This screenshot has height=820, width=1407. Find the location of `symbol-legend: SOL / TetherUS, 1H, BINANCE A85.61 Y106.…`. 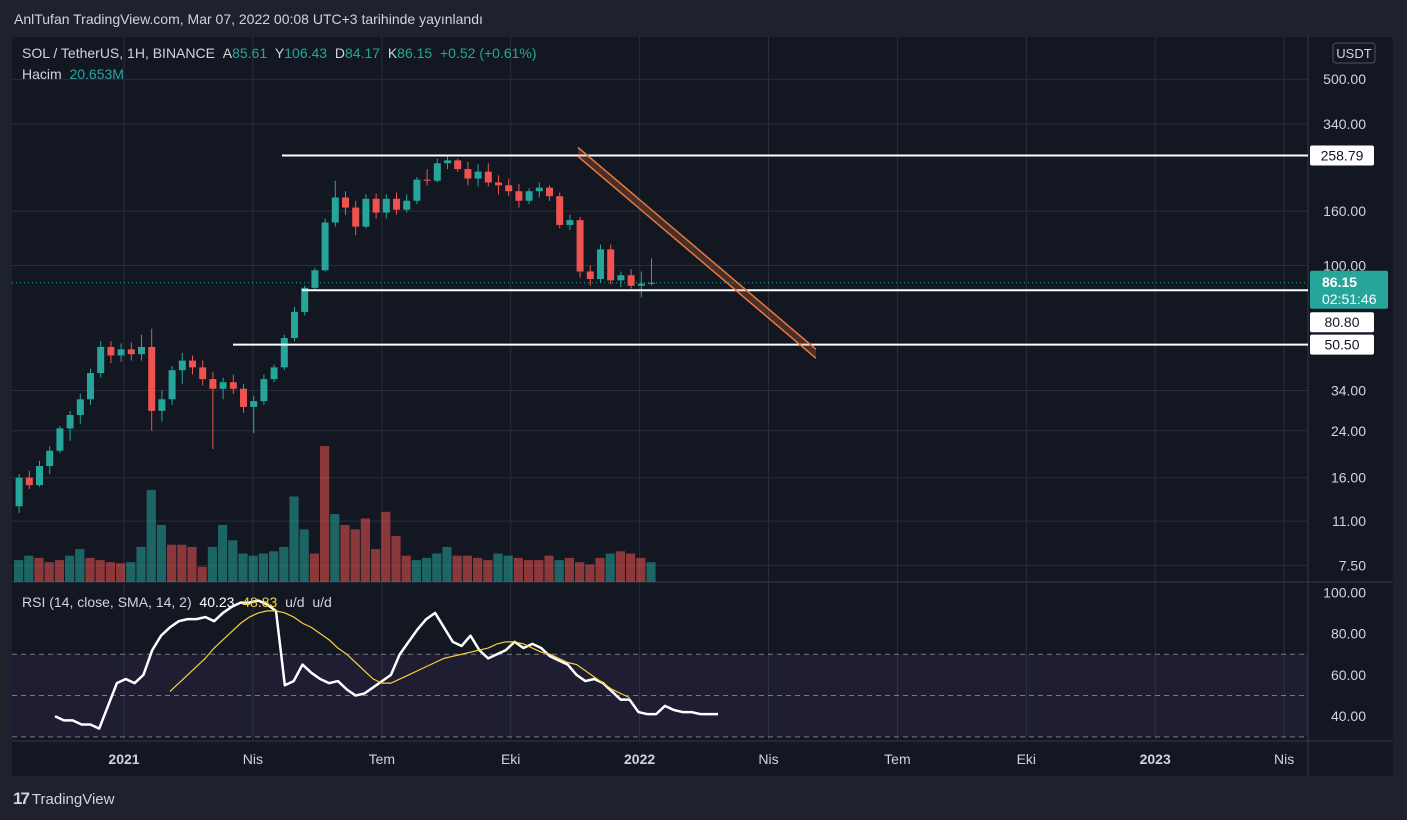

symbol-legend: SOL / TetherUS, 1H, BINANCE A85.61 Y106.… is located at coordinates (279, 53).